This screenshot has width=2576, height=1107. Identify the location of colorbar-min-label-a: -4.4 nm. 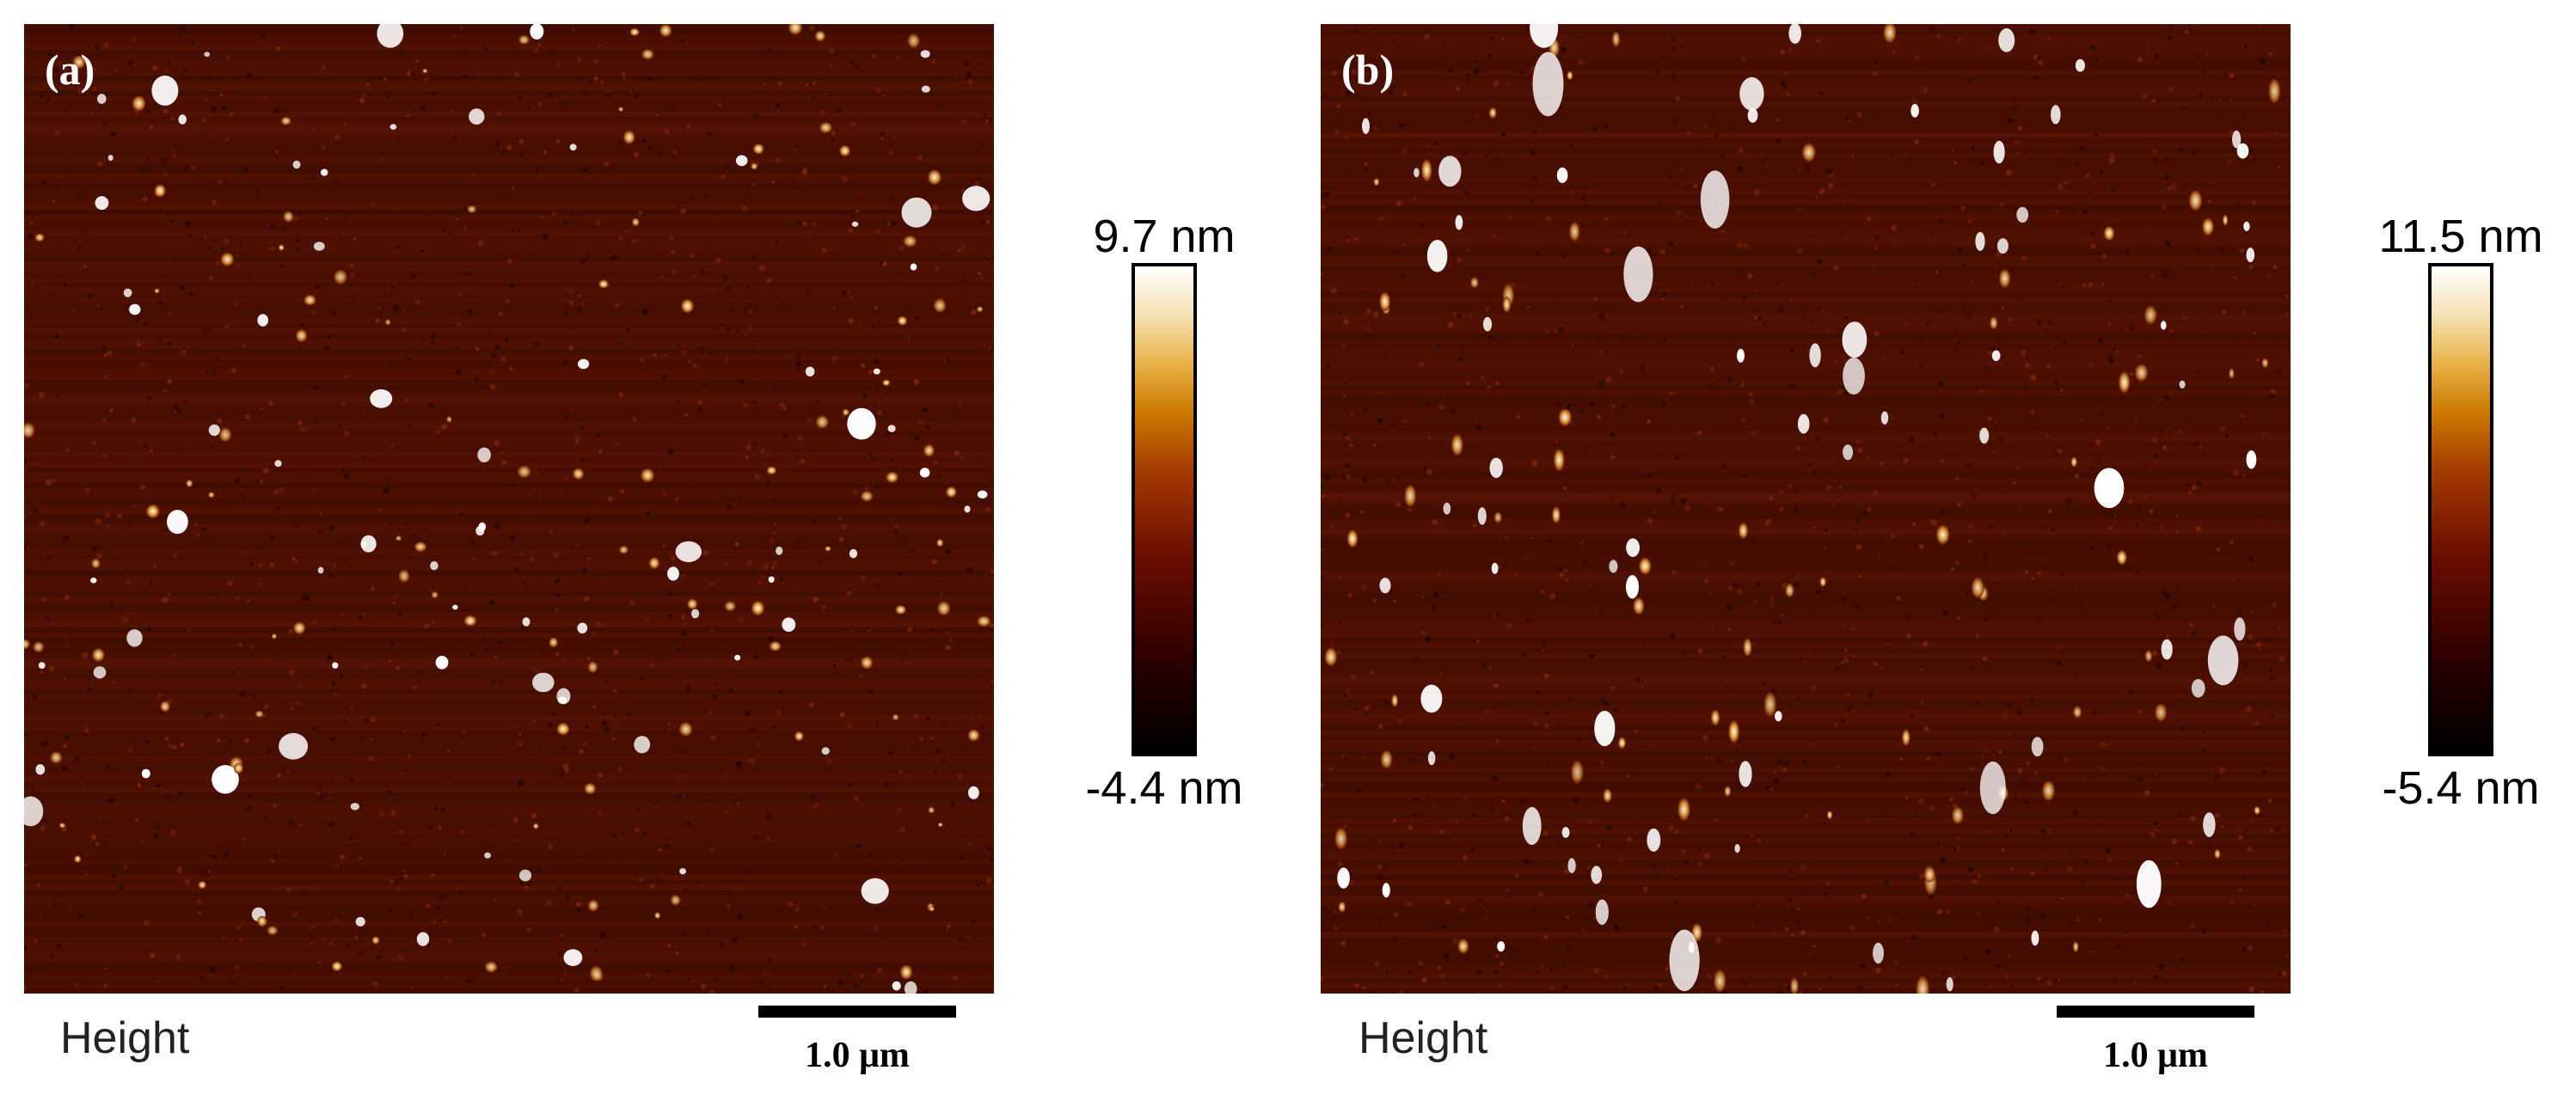
(1164, 788).